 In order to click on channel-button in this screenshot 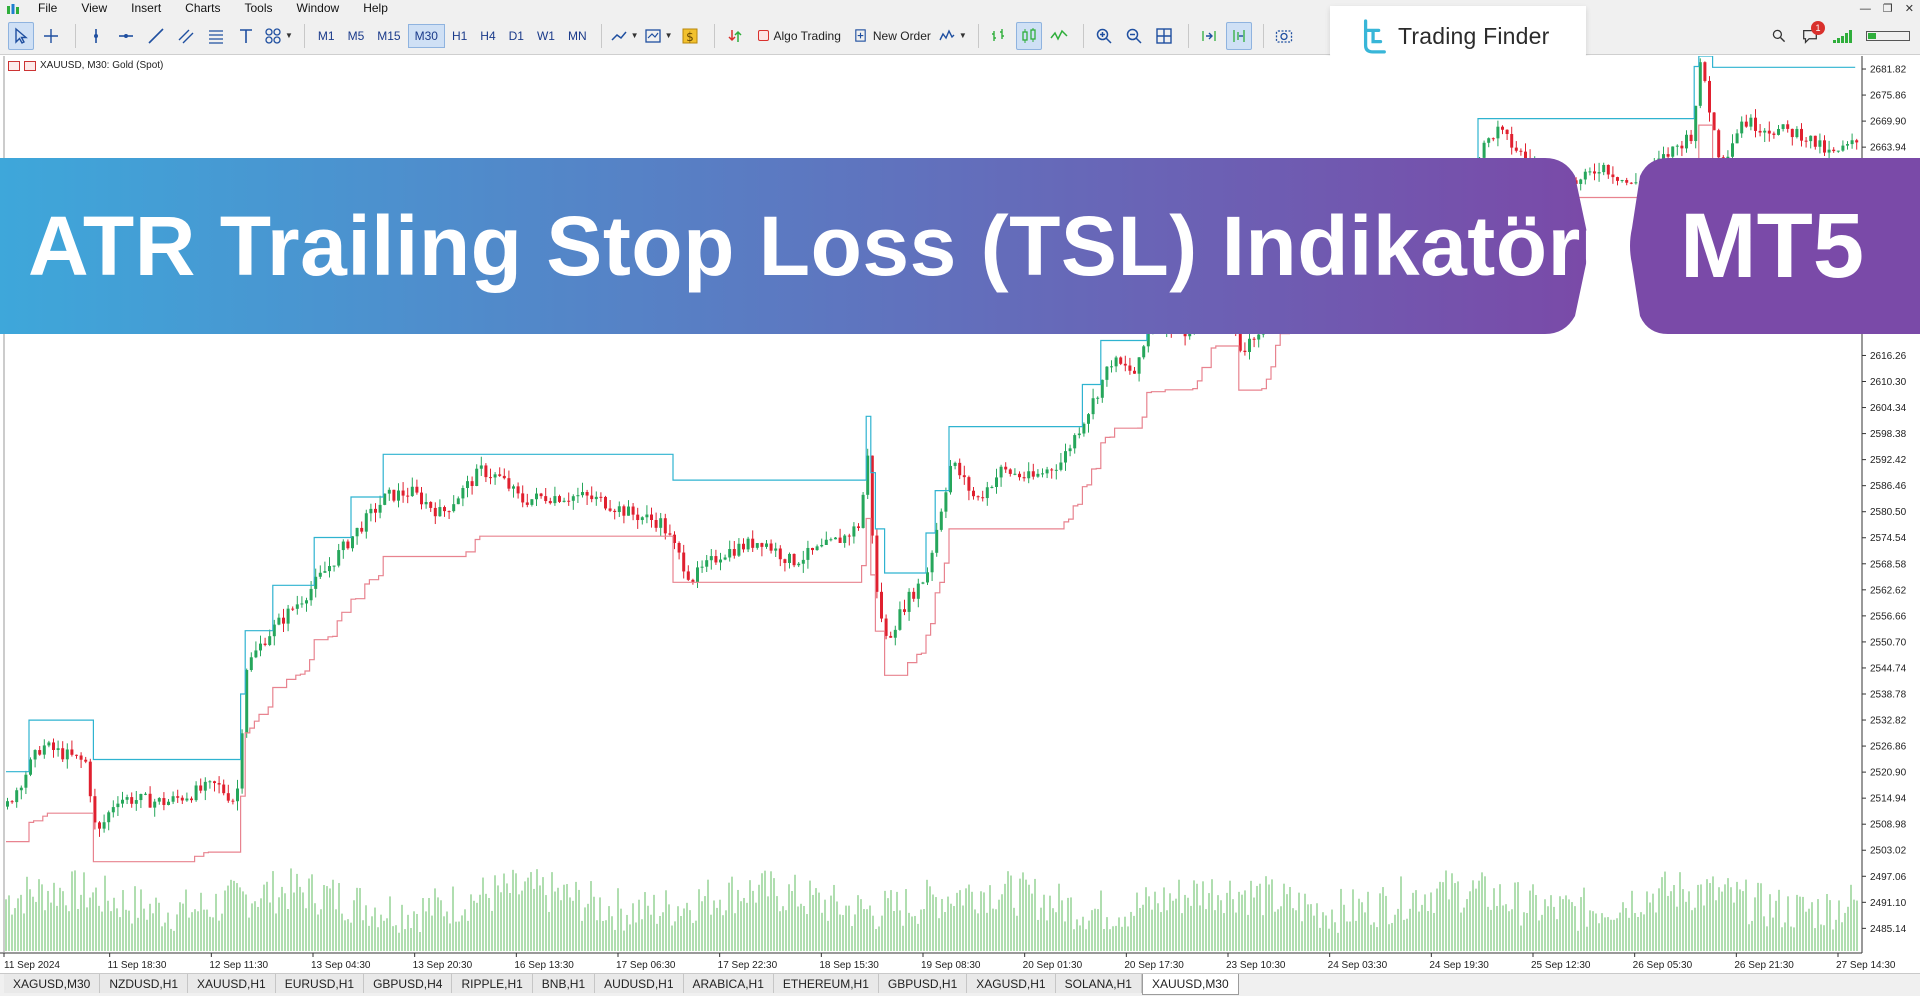, I will do `click(186, 36)`.